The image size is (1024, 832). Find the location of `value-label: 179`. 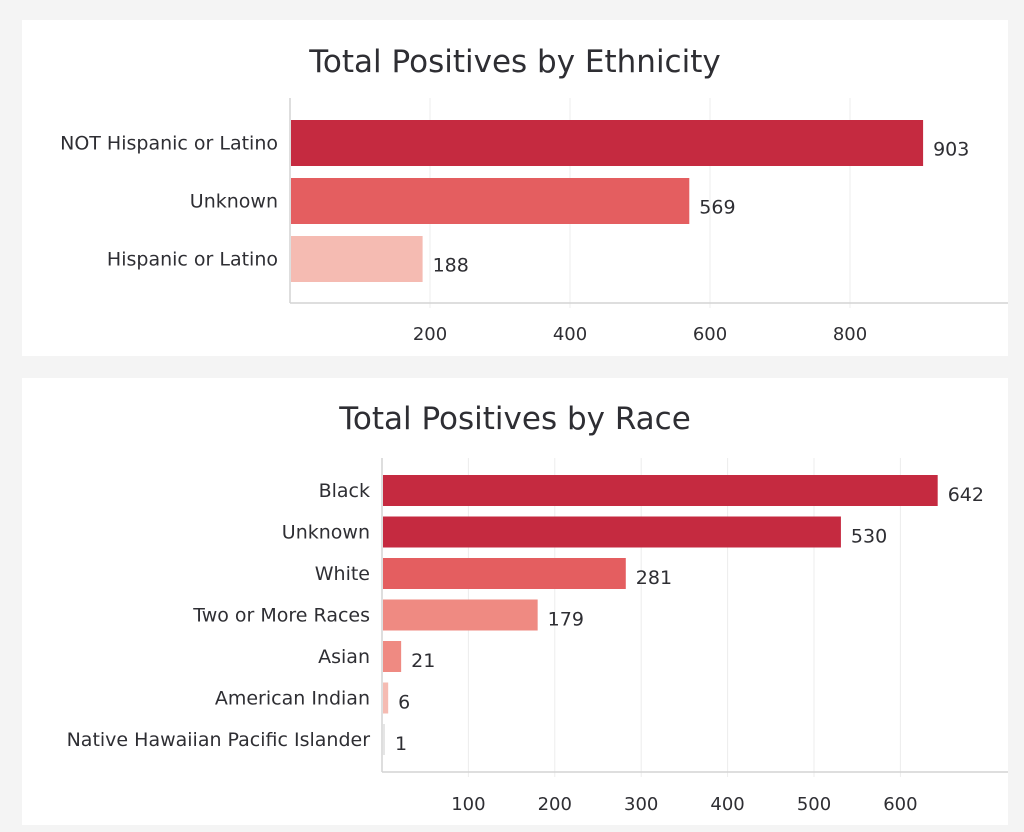

value-label: 179 is located at coordinates (566, 620).